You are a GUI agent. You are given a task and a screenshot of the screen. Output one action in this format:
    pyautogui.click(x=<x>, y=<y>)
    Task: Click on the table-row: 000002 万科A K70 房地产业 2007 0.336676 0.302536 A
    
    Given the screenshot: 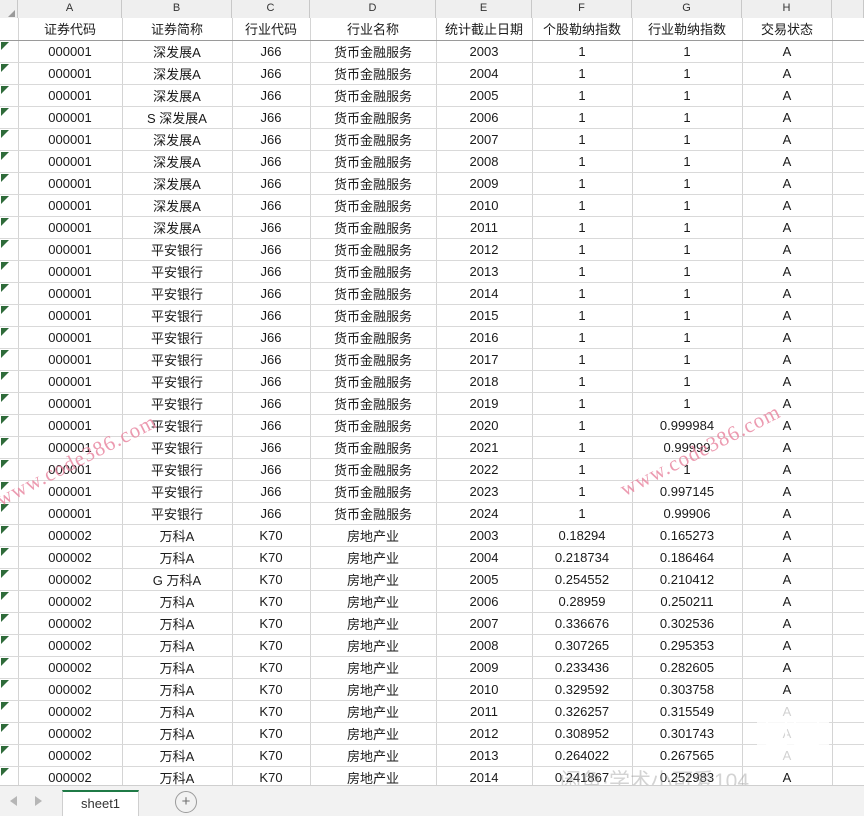 What is the action you would take?
    pyautogui.click(x=432, y=623)
    